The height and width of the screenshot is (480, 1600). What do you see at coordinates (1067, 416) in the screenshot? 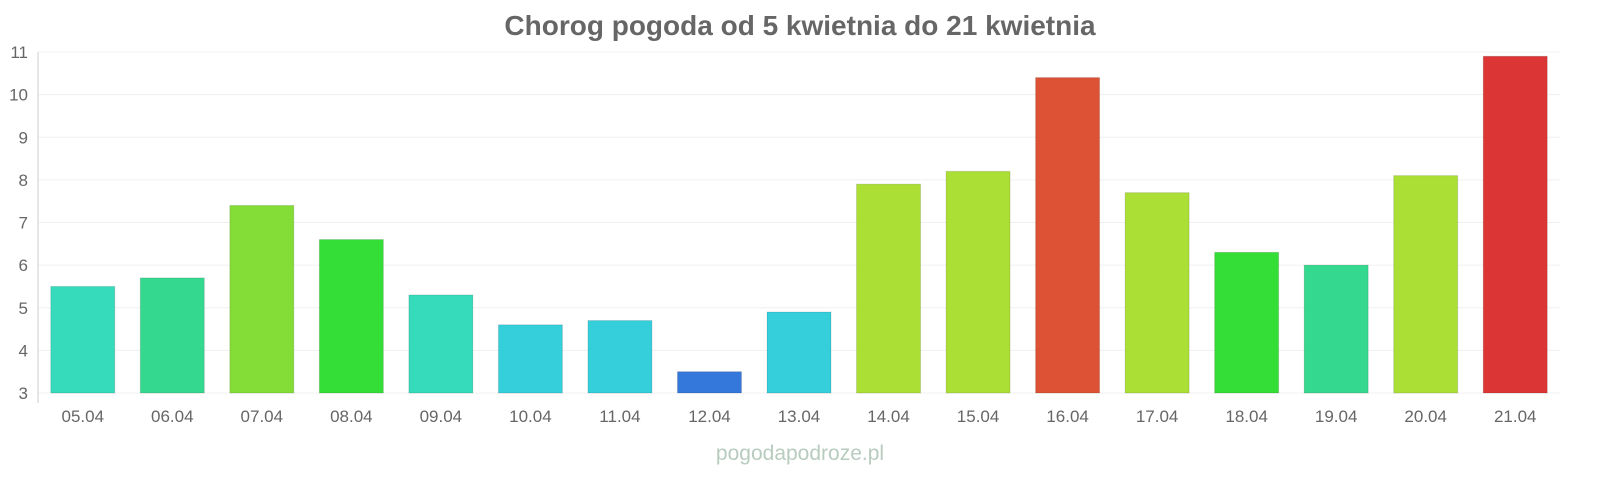
I see `x-tick-label: 16.04` at bounding box center [1067, 416].